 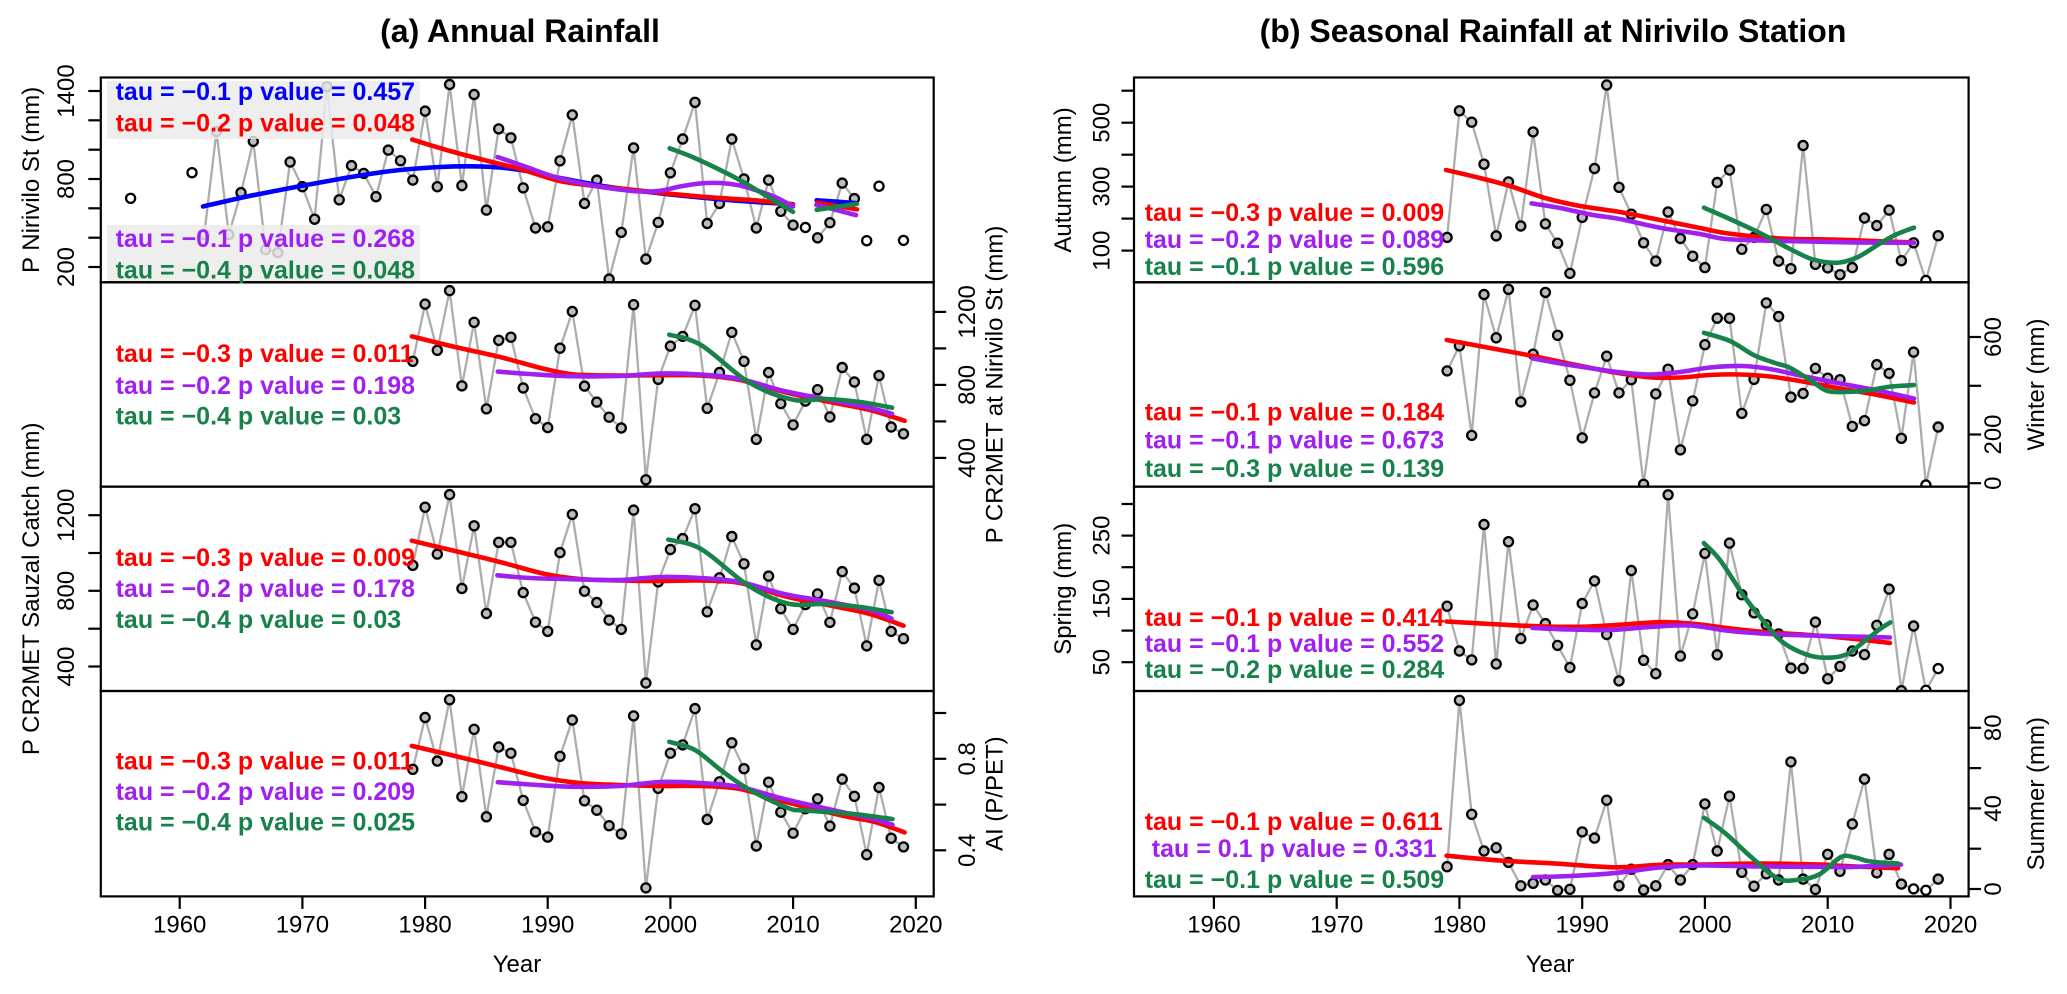 What do you see at coordinates (1295, 267) in the screenshot?
I see `svg-text: tau = −0.1 p value = 0.596` at bounding box center [1295, 267].